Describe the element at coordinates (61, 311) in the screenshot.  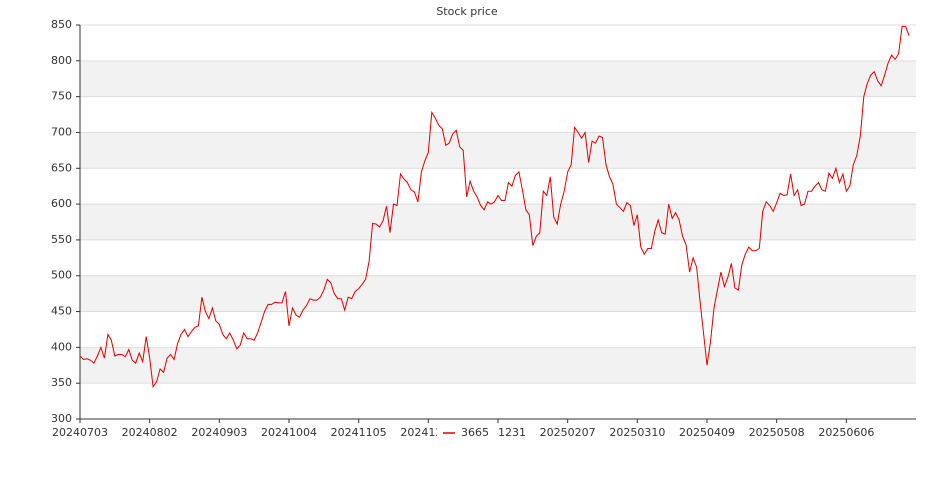
I see `y-tick-label: 450` at that location.